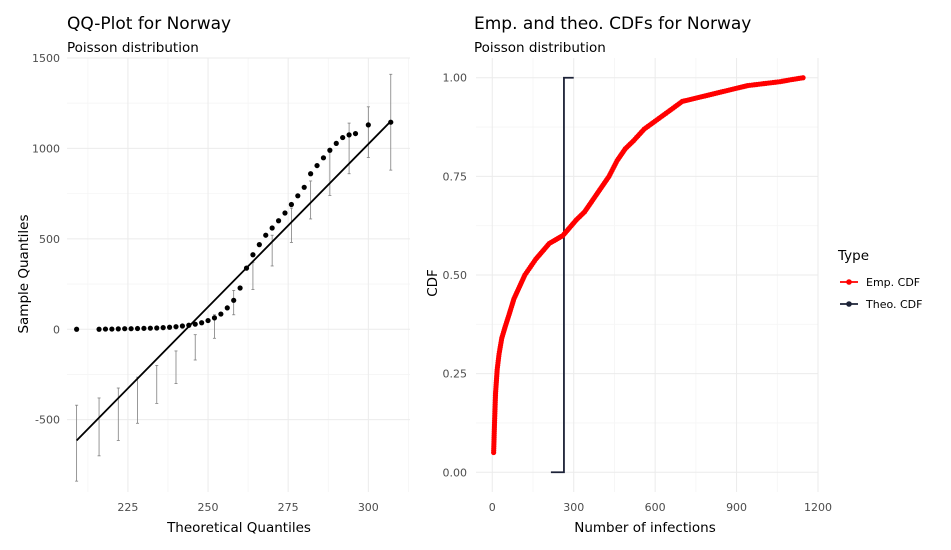 This screenshot has height=550, width=951. Describe the element at coordinates (736, 507) in the screenshot. I see `cdf-x-tick-label: 900` at that location.